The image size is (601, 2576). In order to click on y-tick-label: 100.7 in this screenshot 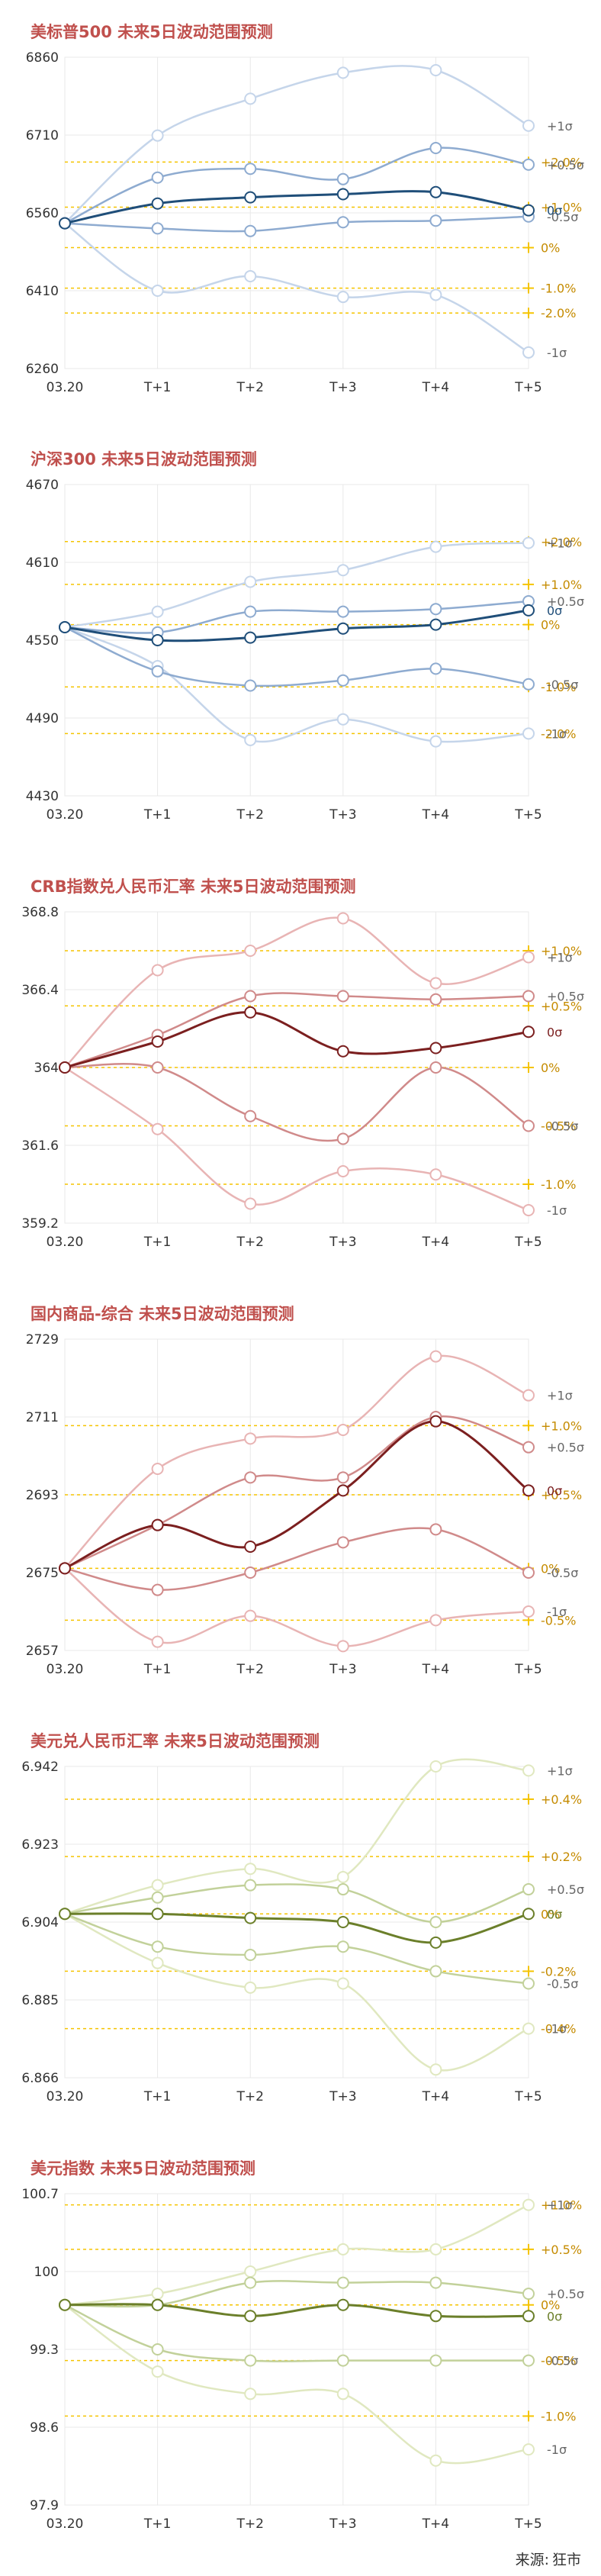, I will do `click(40, 2194)`.